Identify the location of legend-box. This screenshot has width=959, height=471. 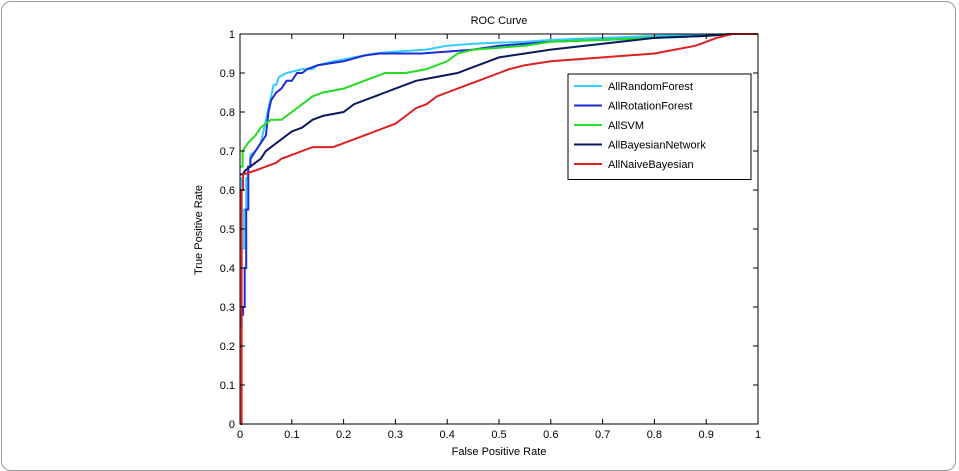
(659, 126).